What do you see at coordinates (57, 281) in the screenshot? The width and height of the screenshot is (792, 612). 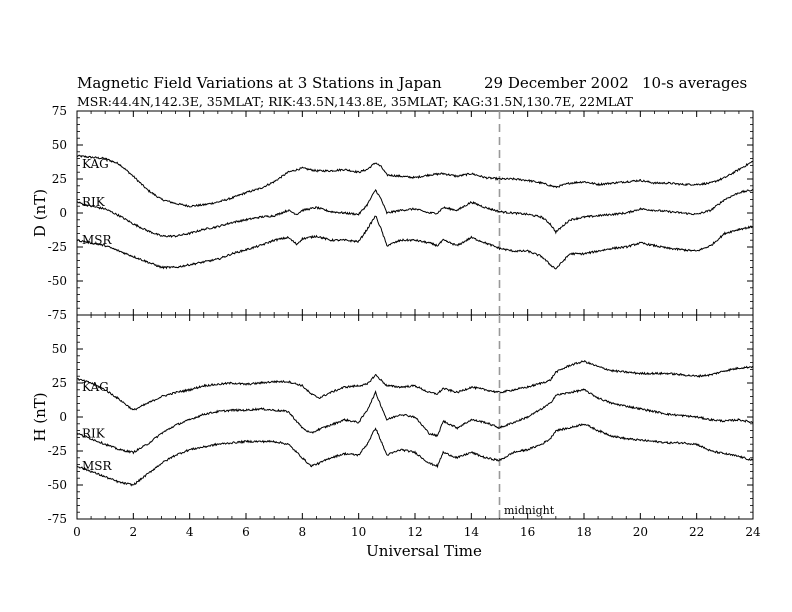 I see `y-tick-label-top-5: -50` at bounding box center [57, 281].